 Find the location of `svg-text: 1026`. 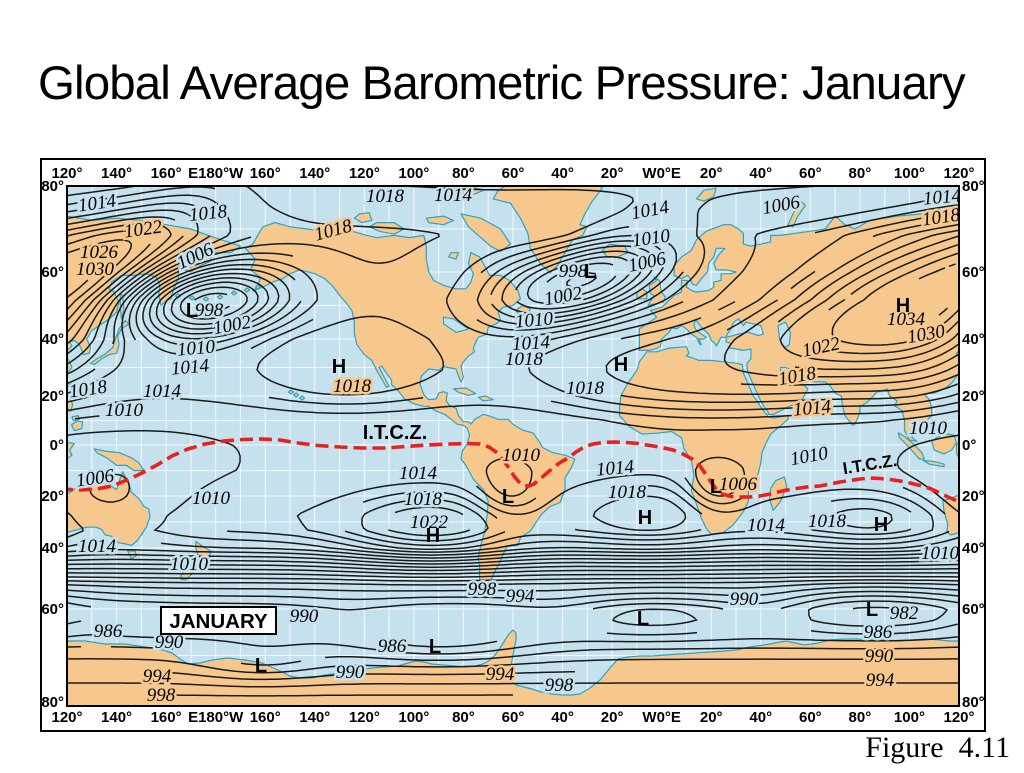

svg-text: 1026 is located at coordinates (99, 252).